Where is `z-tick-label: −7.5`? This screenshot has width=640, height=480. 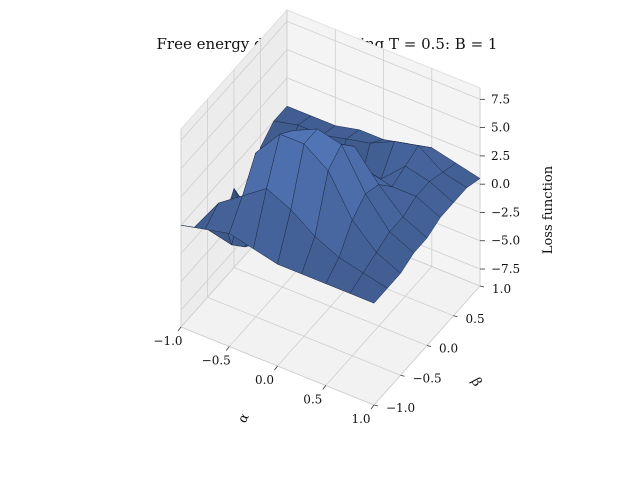
z-tick-label: −7.5 is located at coordinates (505, 269).